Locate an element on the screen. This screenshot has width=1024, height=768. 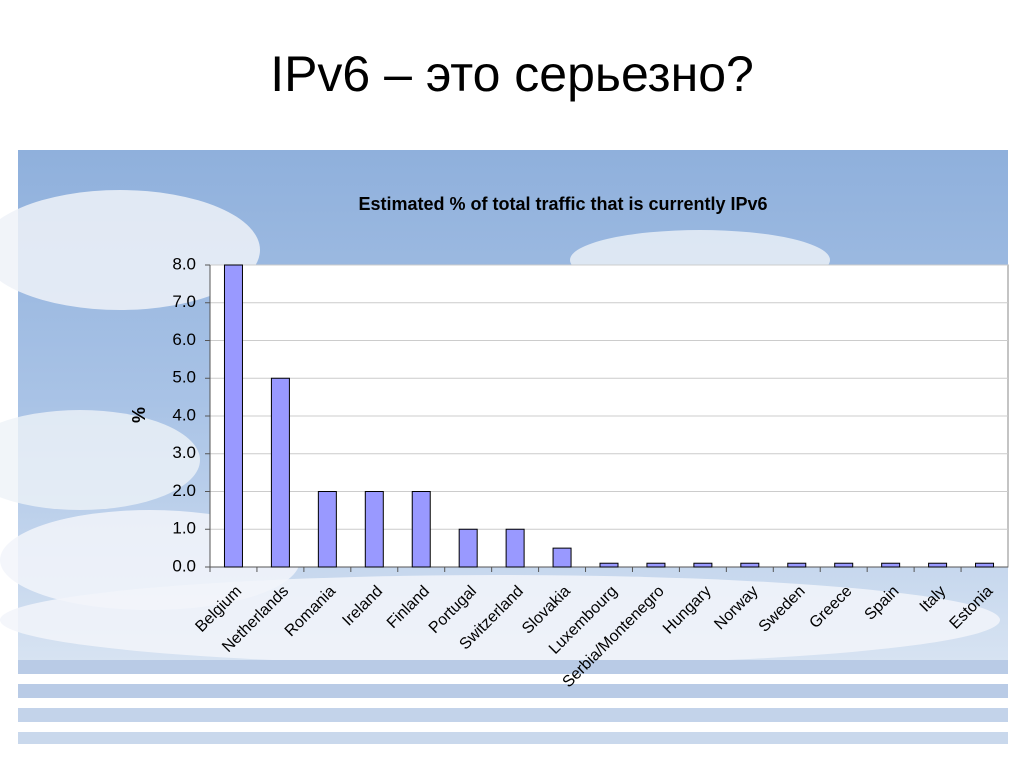
y-tick-label: 5.0 is located at coordinates (184, 377).